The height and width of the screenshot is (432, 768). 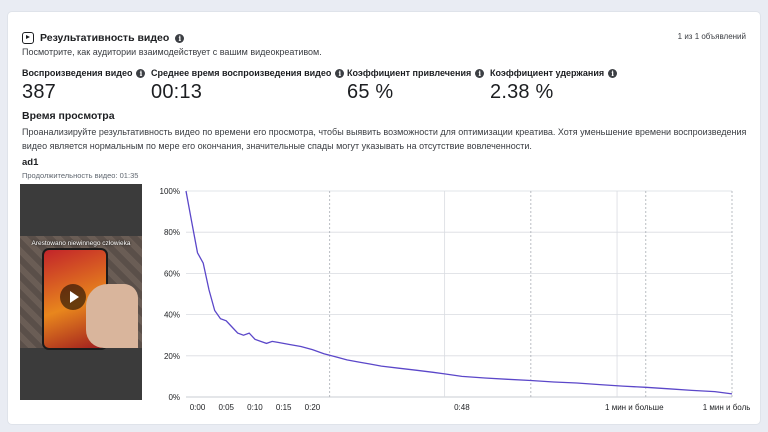 I want to click on metric-value: 2.38 %, so click(x=522, y=92).